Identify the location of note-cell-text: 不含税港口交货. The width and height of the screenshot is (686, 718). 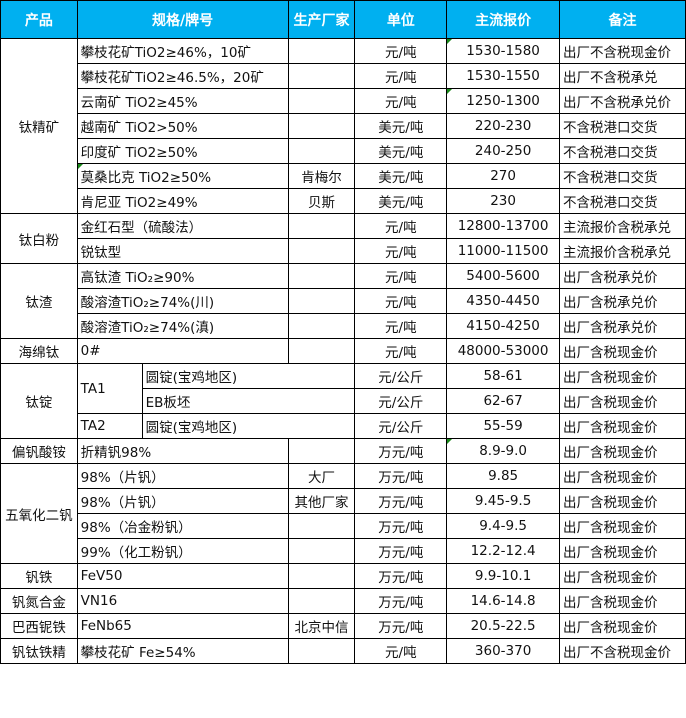
(610, 153).